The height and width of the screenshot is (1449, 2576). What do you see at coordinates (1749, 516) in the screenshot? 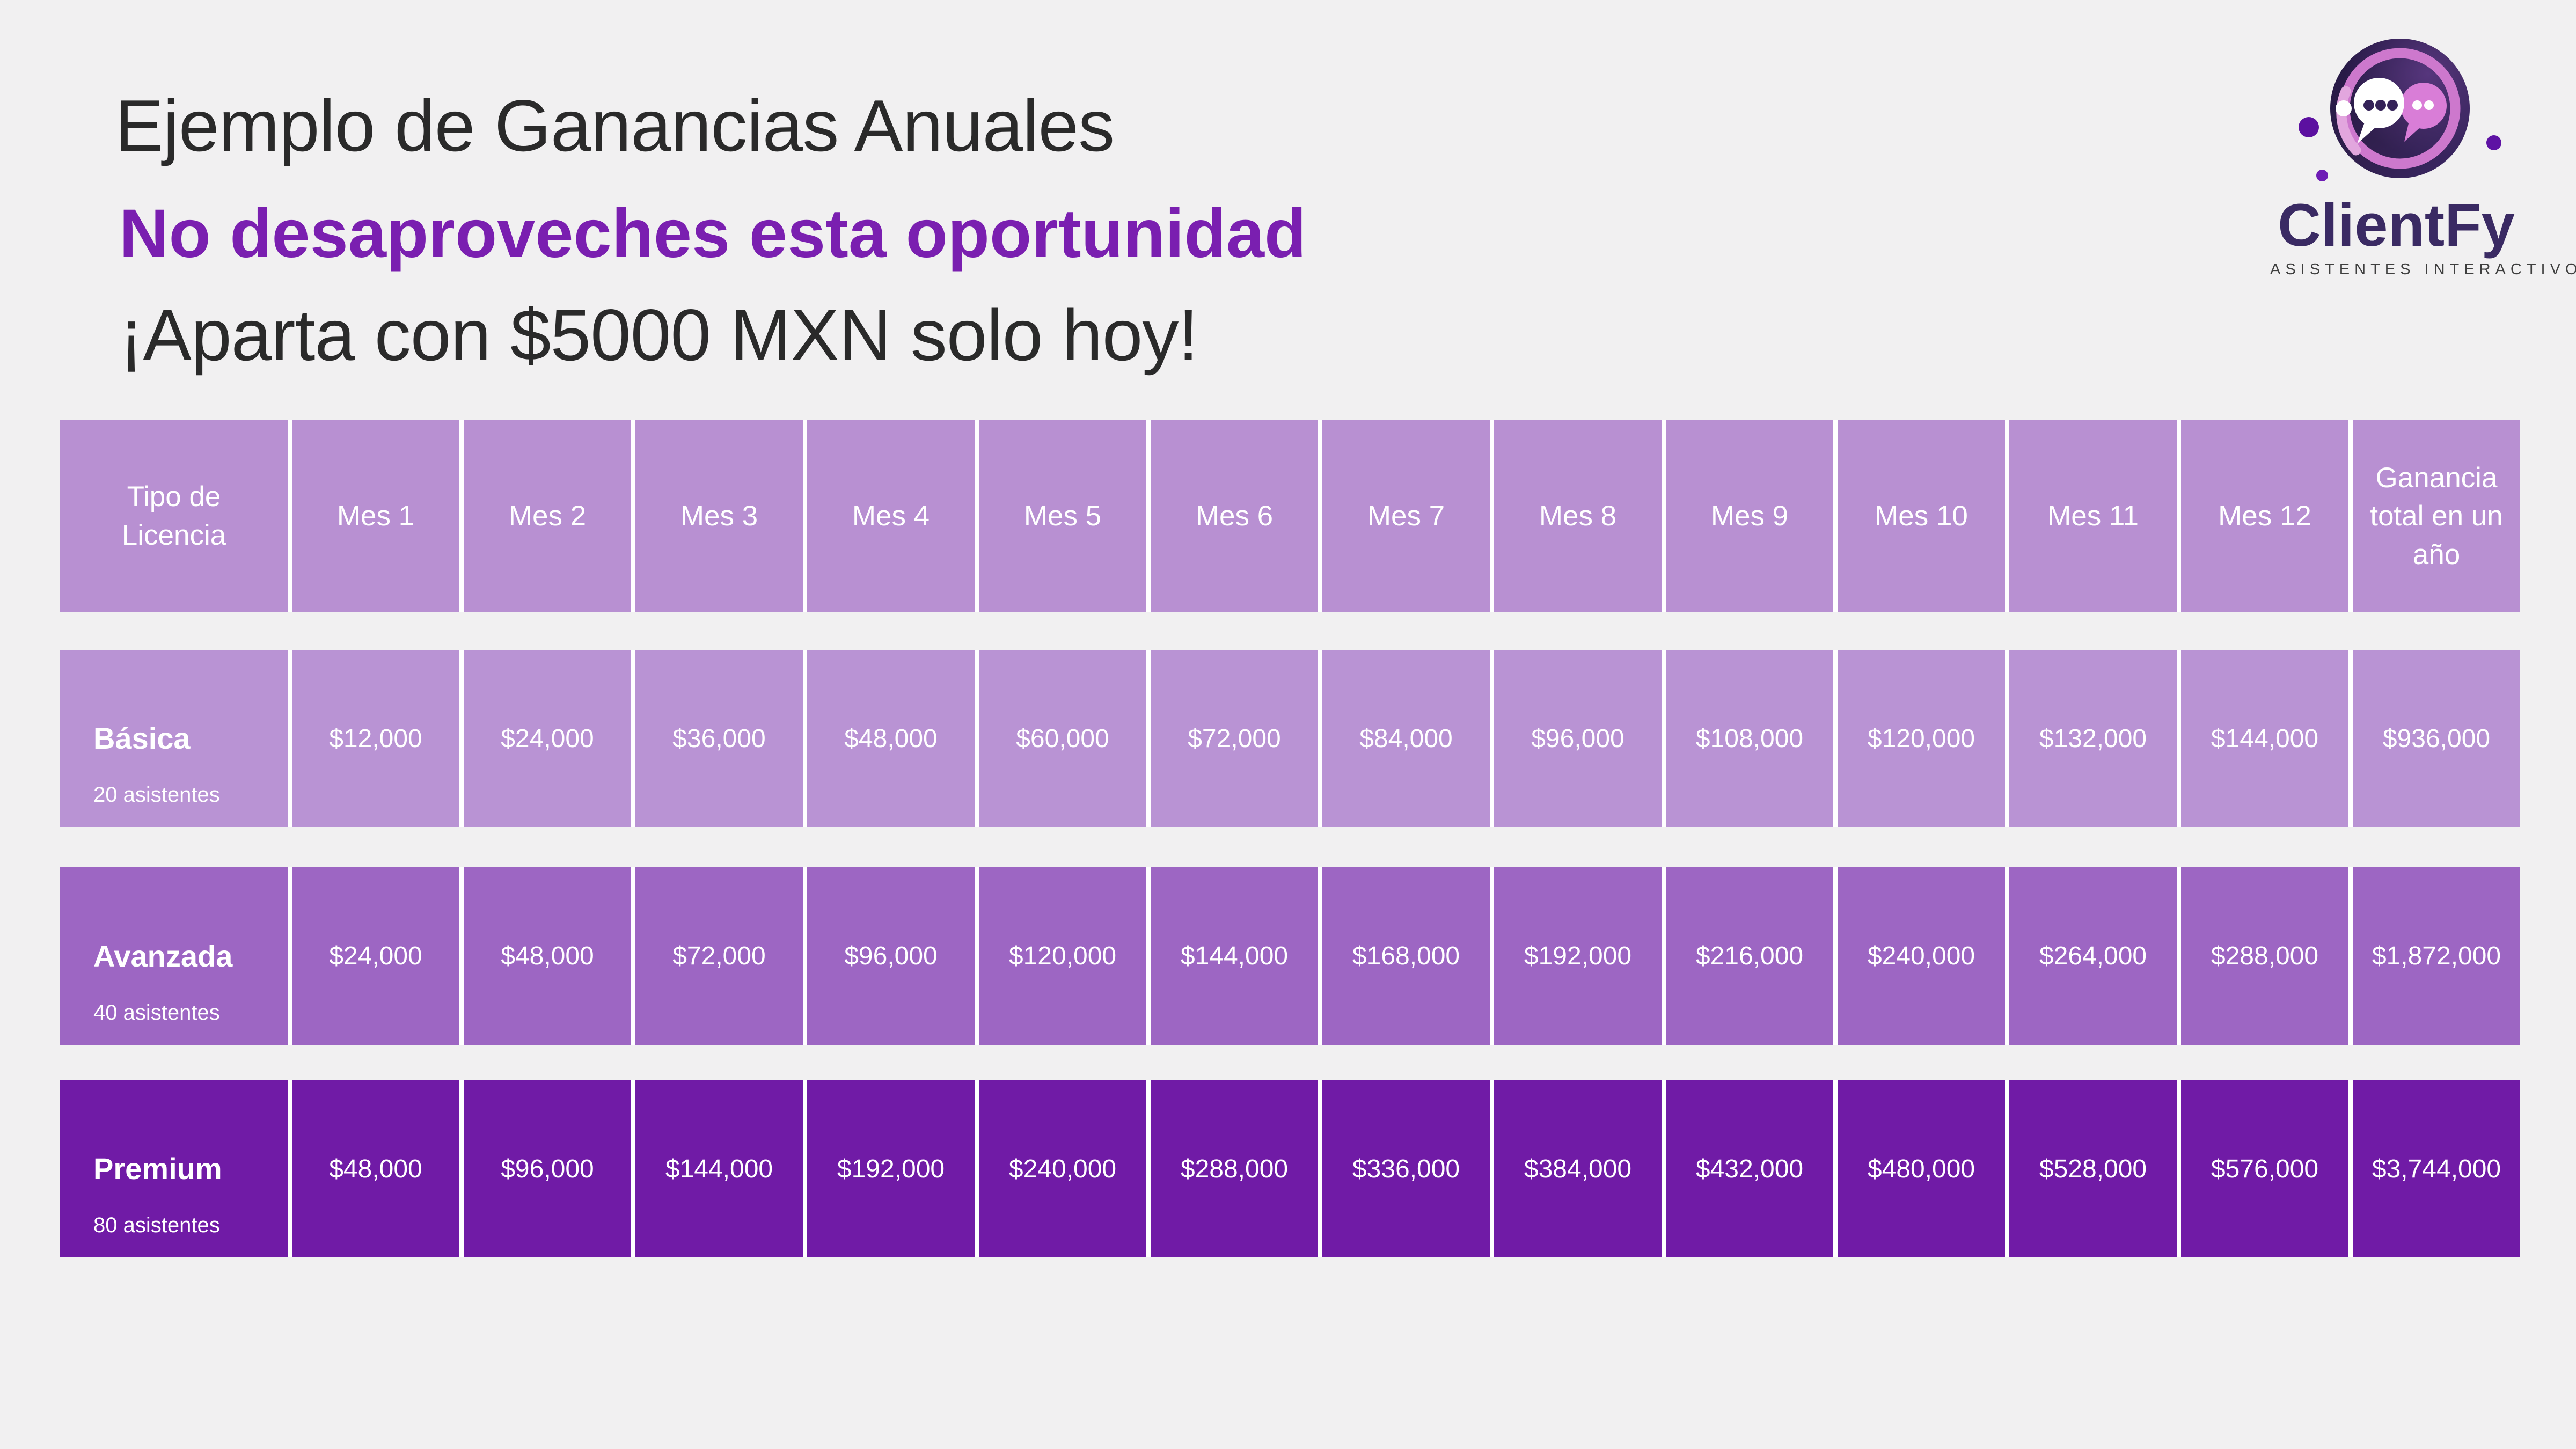
I see `column-header-mes-9: Mes 9` at bounding box center [1749, 516].